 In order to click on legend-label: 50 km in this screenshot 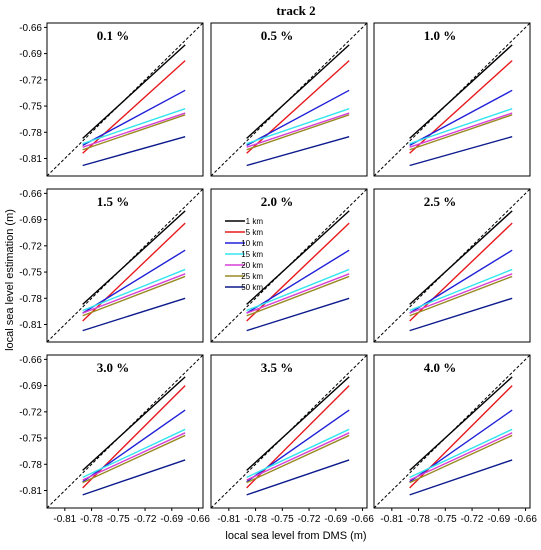, I will do `click(252, 287)`.